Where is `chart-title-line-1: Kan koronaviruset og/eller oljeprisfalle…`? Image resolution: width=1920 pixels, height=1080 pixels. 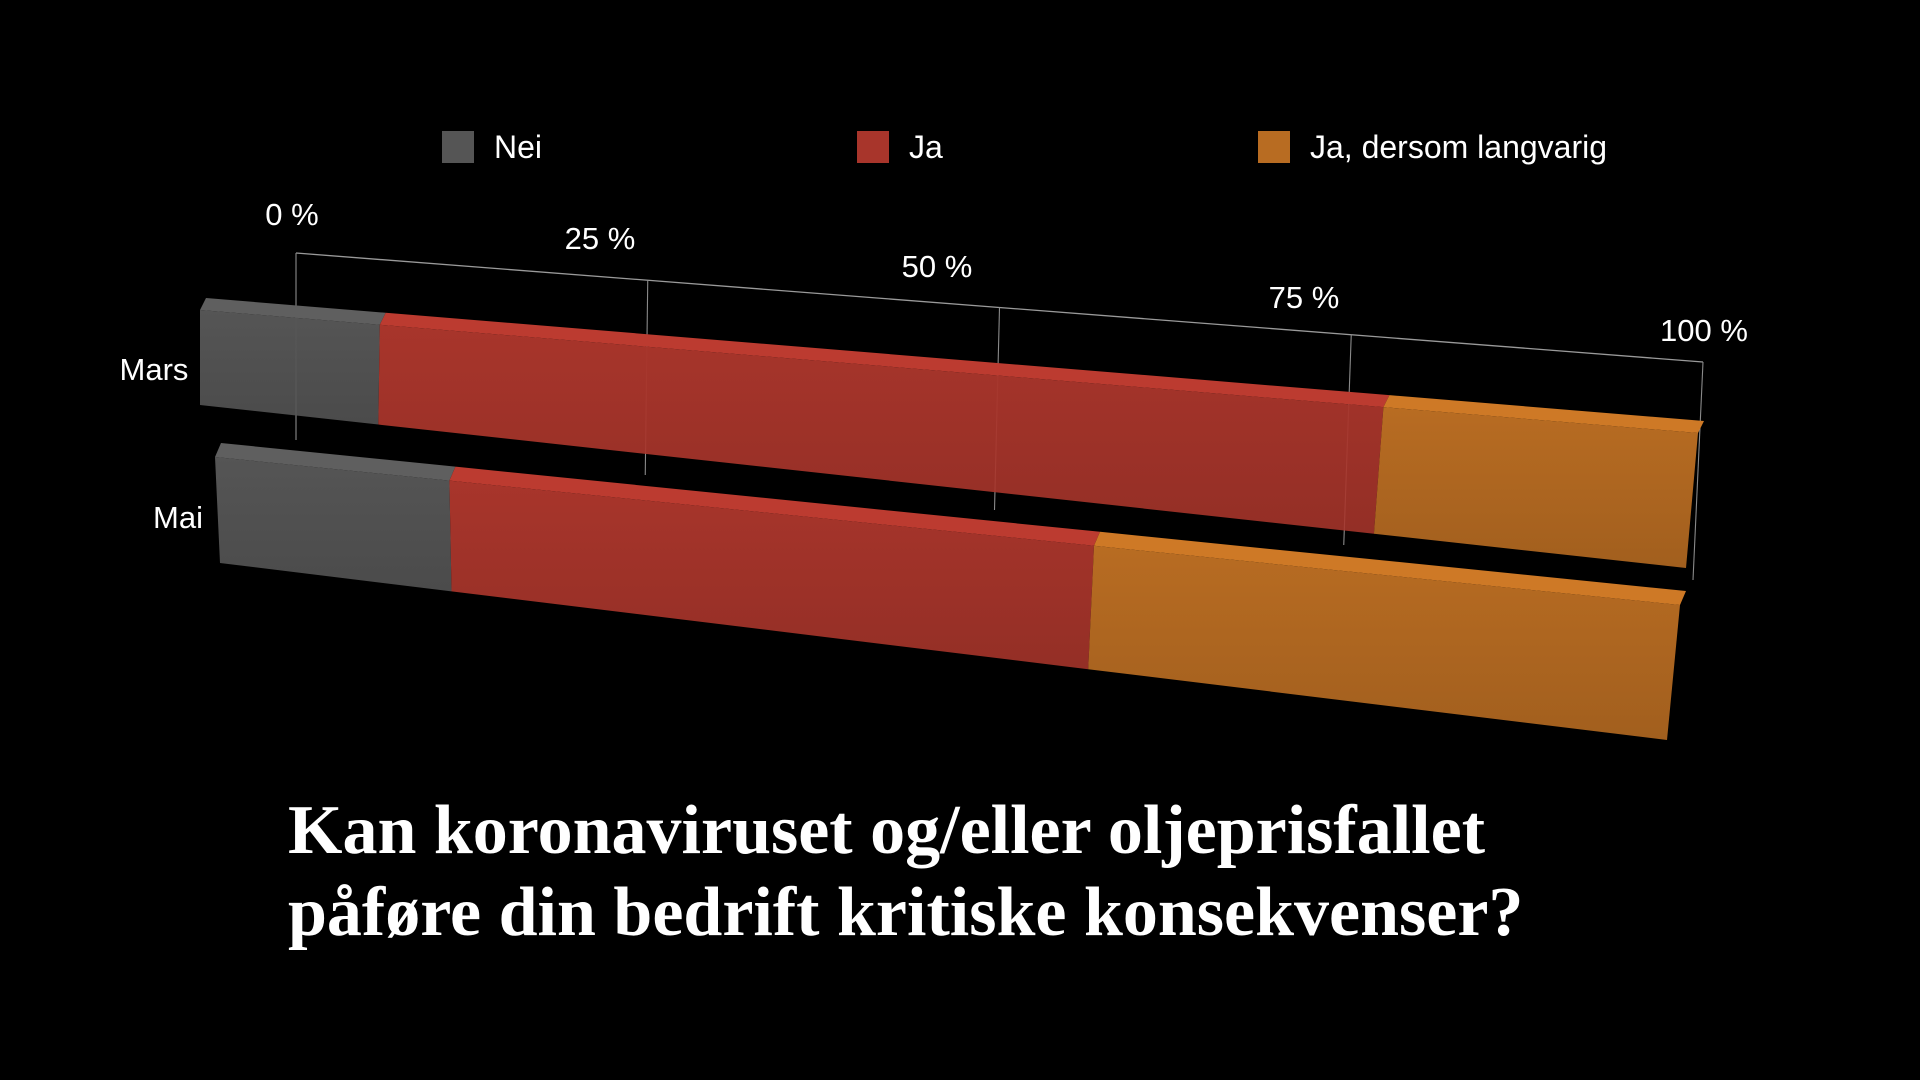
chart-title-line-1: Kan koronaviruset og/eller oljeprisfalle… is located at coordinates (887, 830).